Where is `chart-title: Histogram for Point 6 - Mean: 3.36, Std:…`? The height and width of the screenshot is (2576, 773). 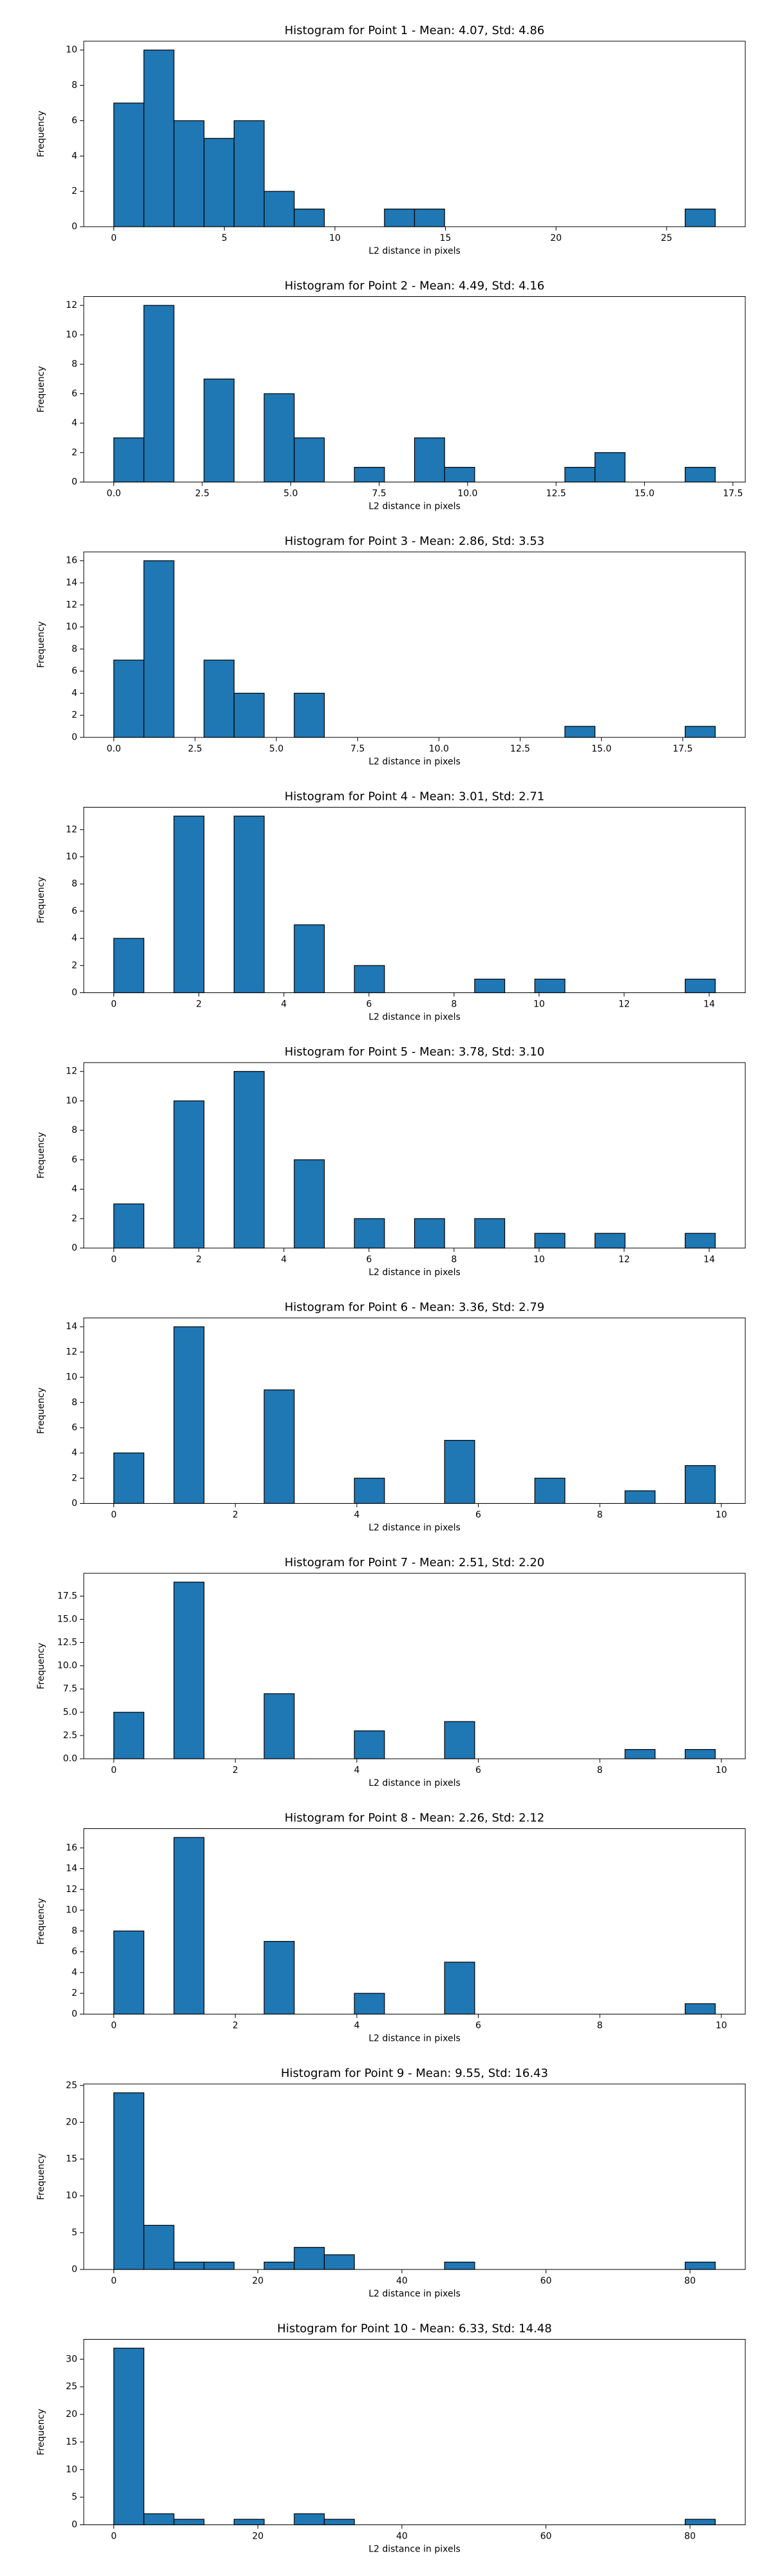 chart-title: Histogram for Point 6 - Mean: 3.36, Std:… is located at coordinates (415, 1307).